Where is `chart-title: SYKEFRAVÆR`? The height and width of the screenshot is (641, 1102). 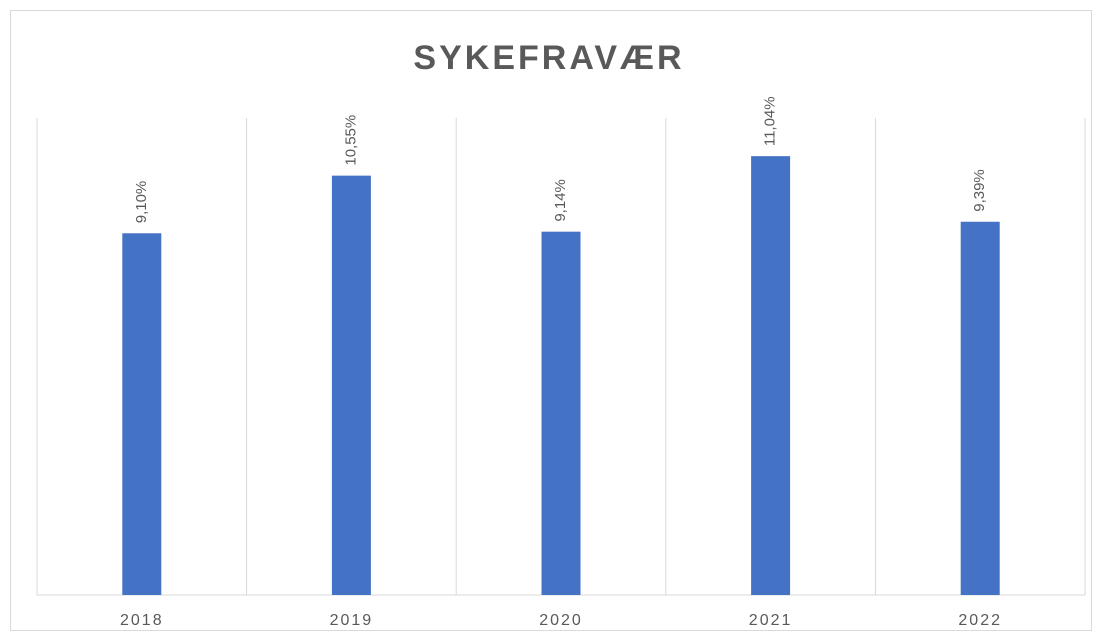
chart-title: SYKEFRAVÆR is located at coordinates (548, 58).